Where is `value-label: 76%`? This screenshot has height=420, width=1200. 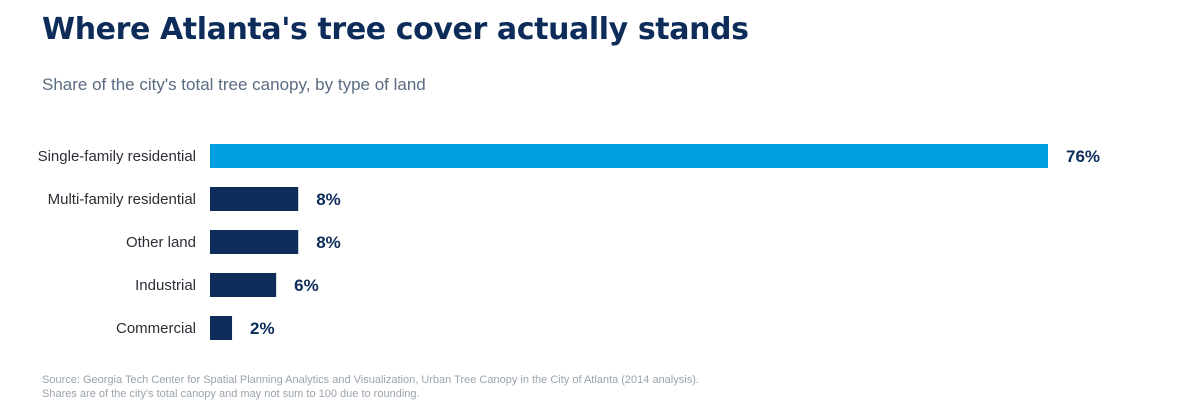 value-label: 76% is located at coordinates (1083, 156).